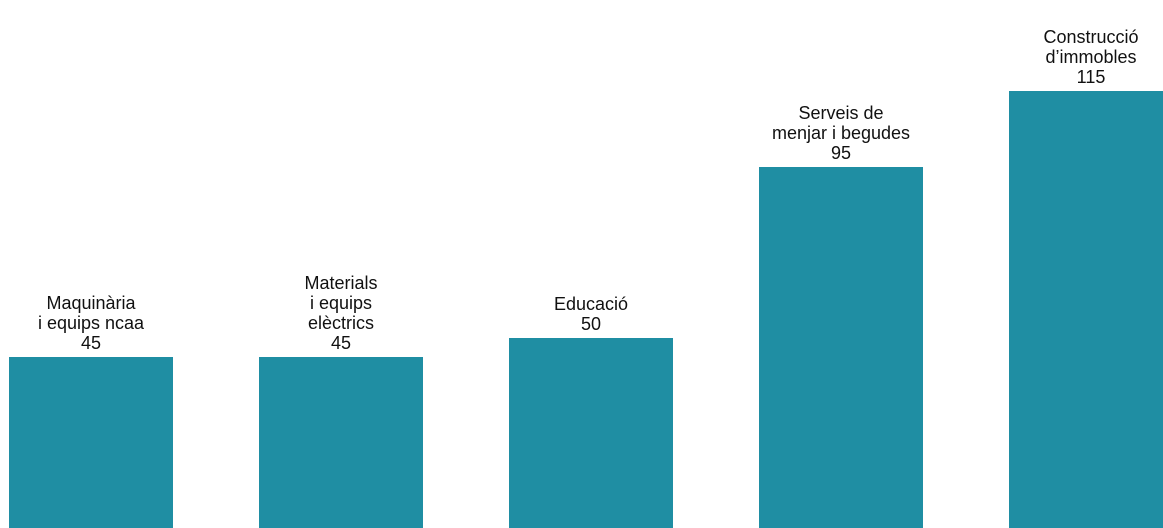  I want to click on category-label-3-line-1: menjar i begudes, so click(841, 133).